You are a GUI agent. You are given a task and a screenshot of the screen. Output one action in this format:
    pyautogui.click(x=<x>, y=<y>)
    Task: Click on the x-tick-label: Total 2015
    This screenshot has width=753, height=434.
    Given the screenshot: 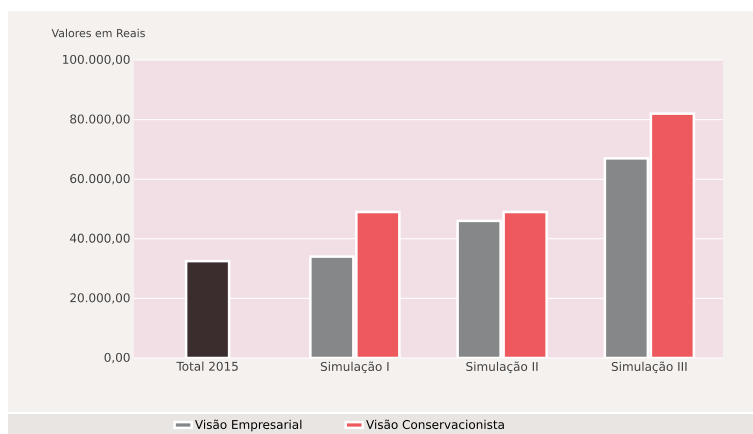 What is the action you would take?
    pyautogui.click(x=207, y=366)
    